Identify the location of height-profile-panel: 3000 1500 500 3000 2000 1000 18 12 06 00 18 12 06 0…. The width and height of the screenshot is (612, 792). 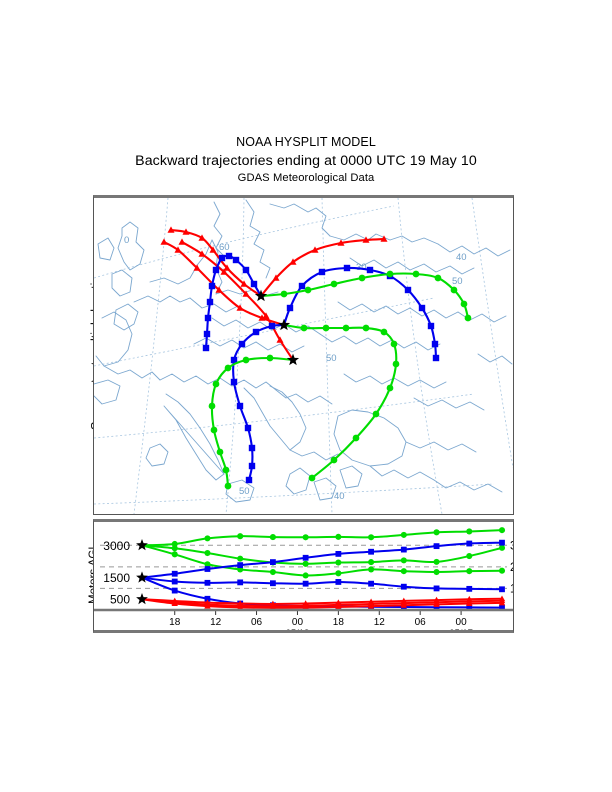
(303, 576).